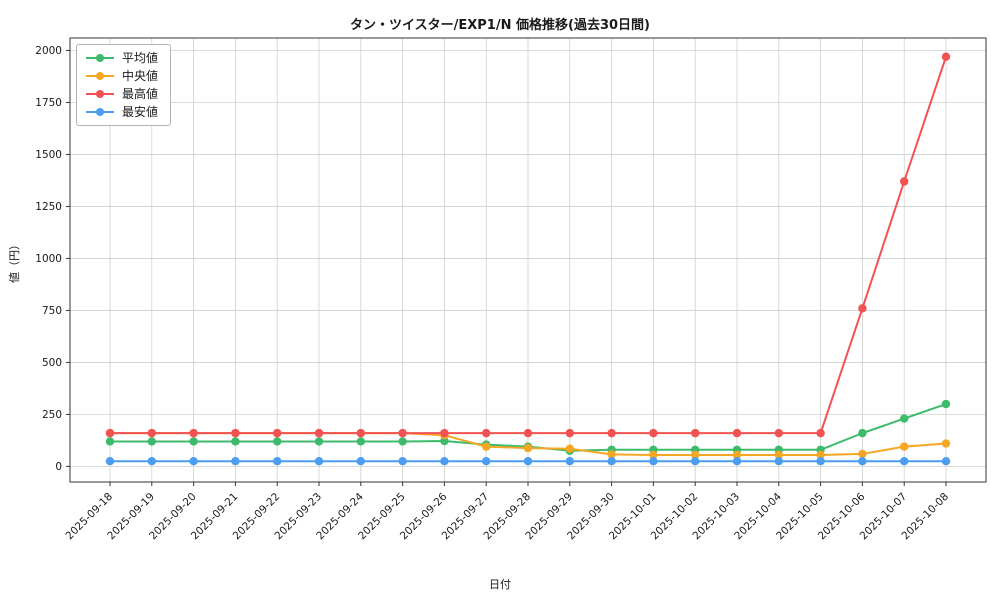 The height and width of the screenshot is (600, 1000). Describe the element at coordinates (48, 207) in the screenshot. I see `y-tick-label: 1250` at that location.